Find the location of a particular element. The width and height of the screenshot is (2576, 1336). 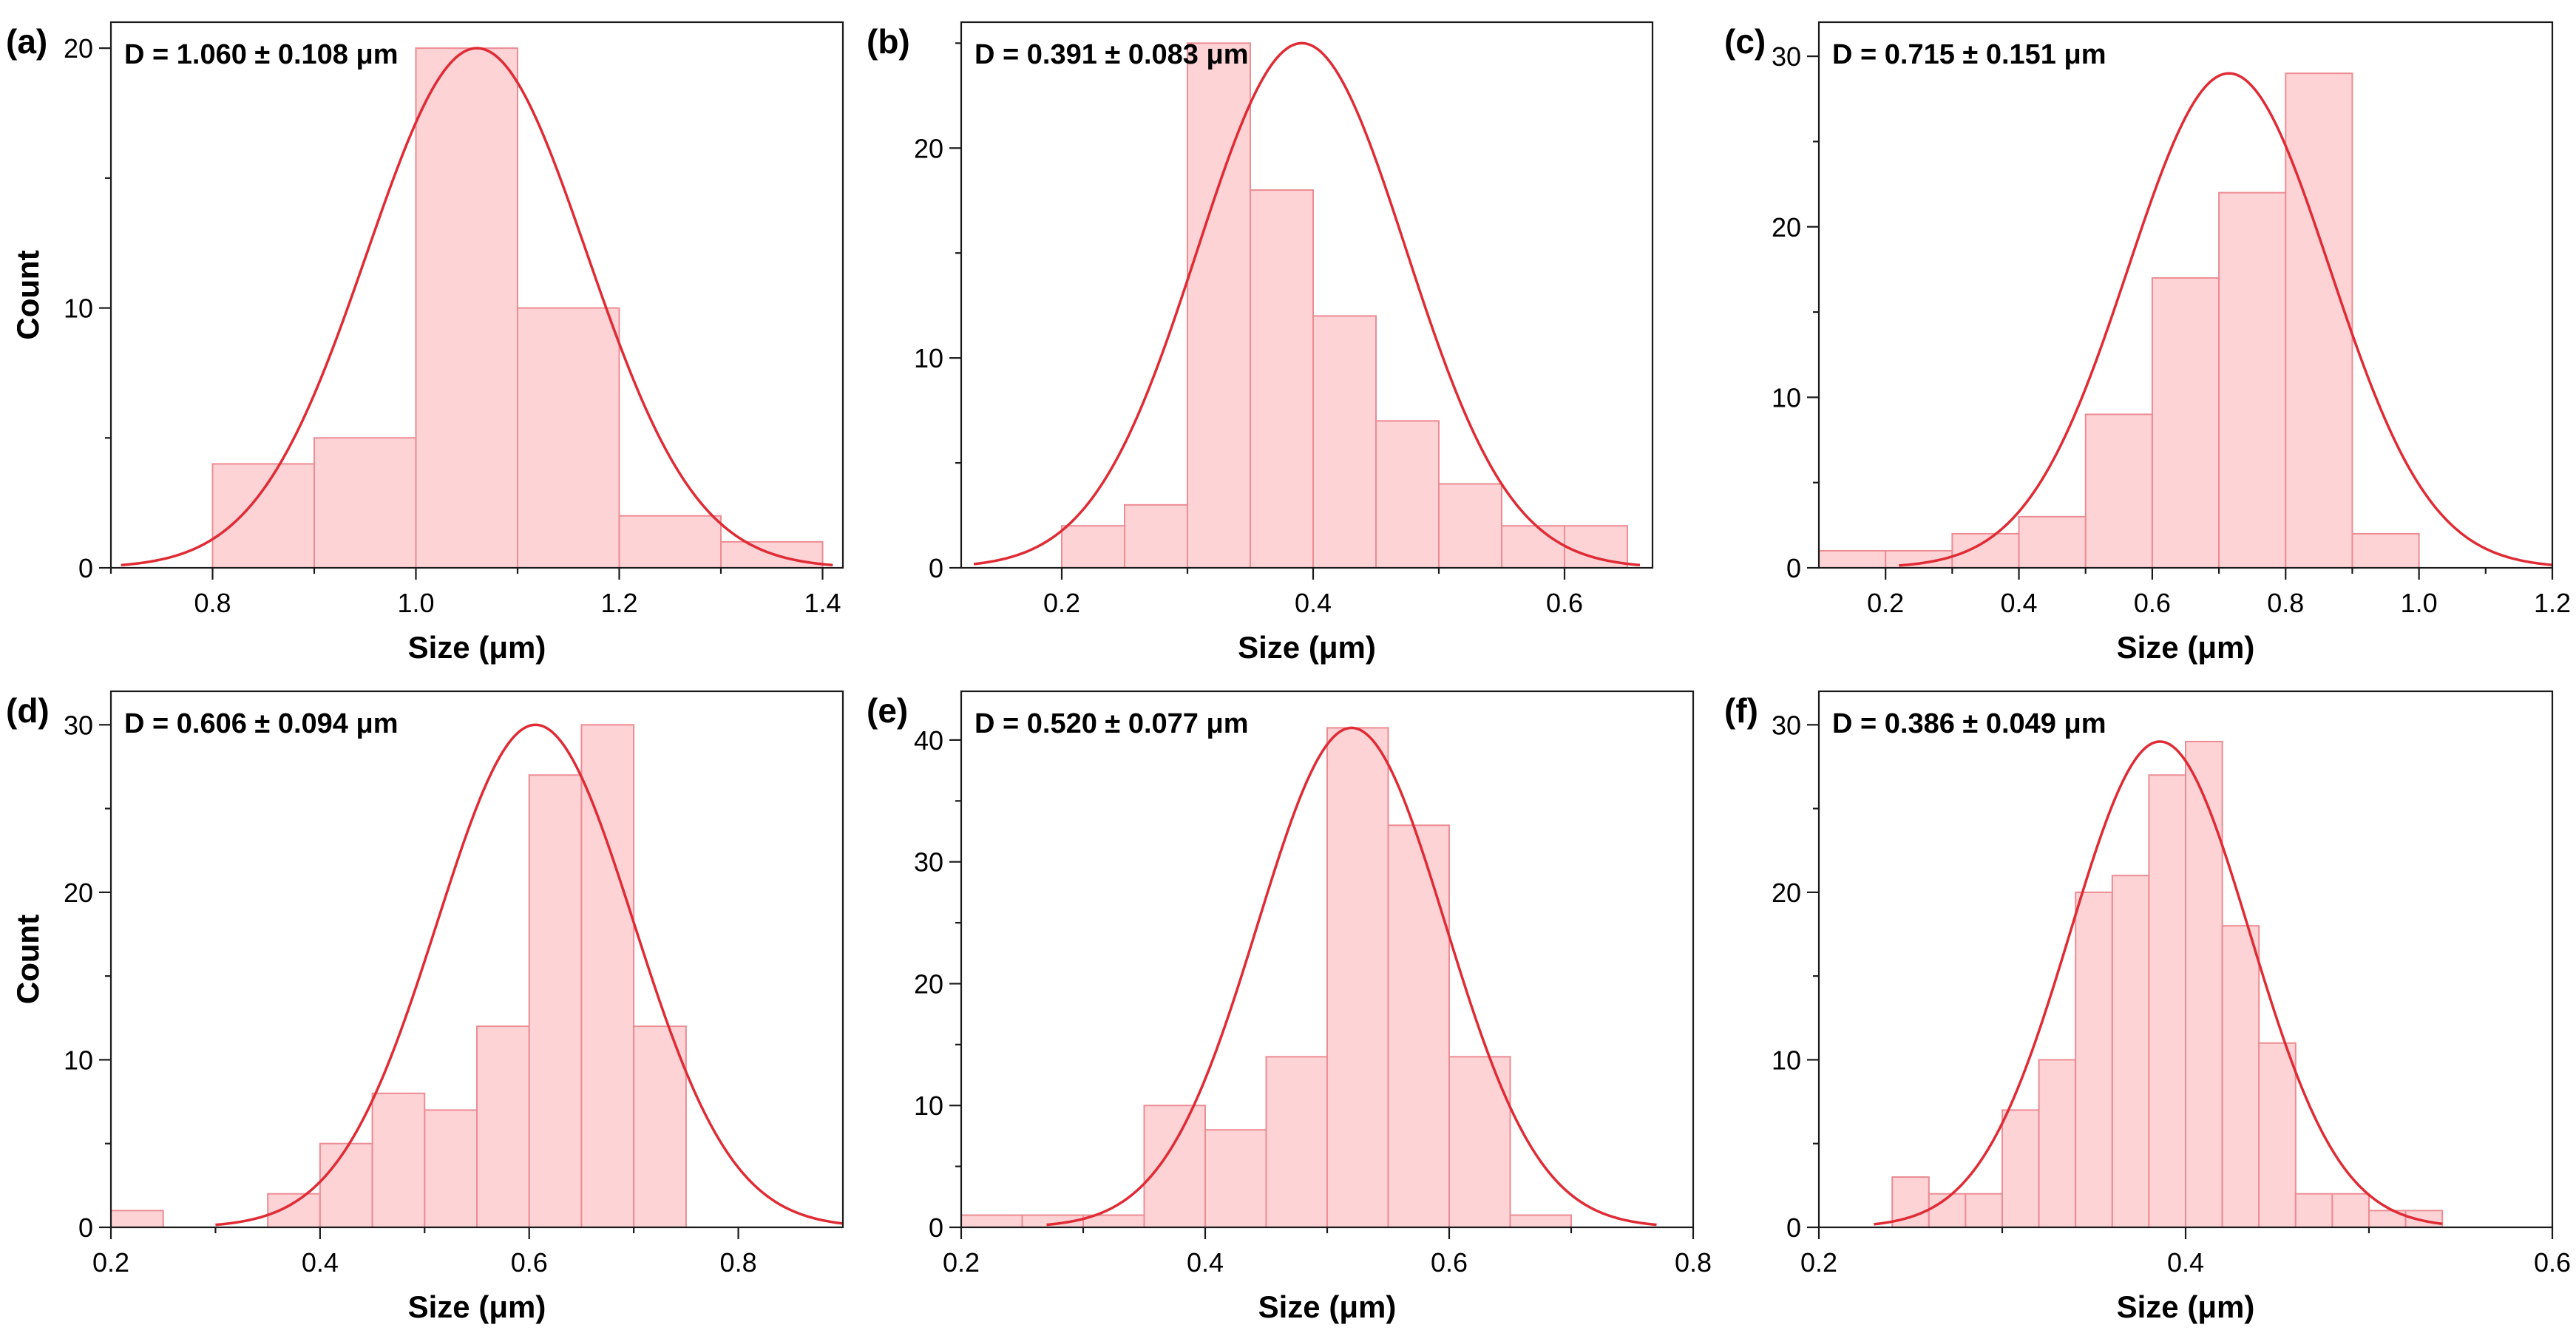

diameter-annotation: D = 0.715 ± 0.151 μm is located at coordinates (1969, 55).